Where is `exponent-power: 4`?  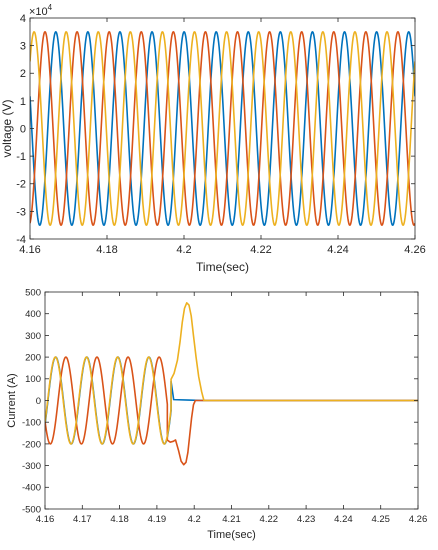
exponent-power: 4 is located at coordinates (50, 7).